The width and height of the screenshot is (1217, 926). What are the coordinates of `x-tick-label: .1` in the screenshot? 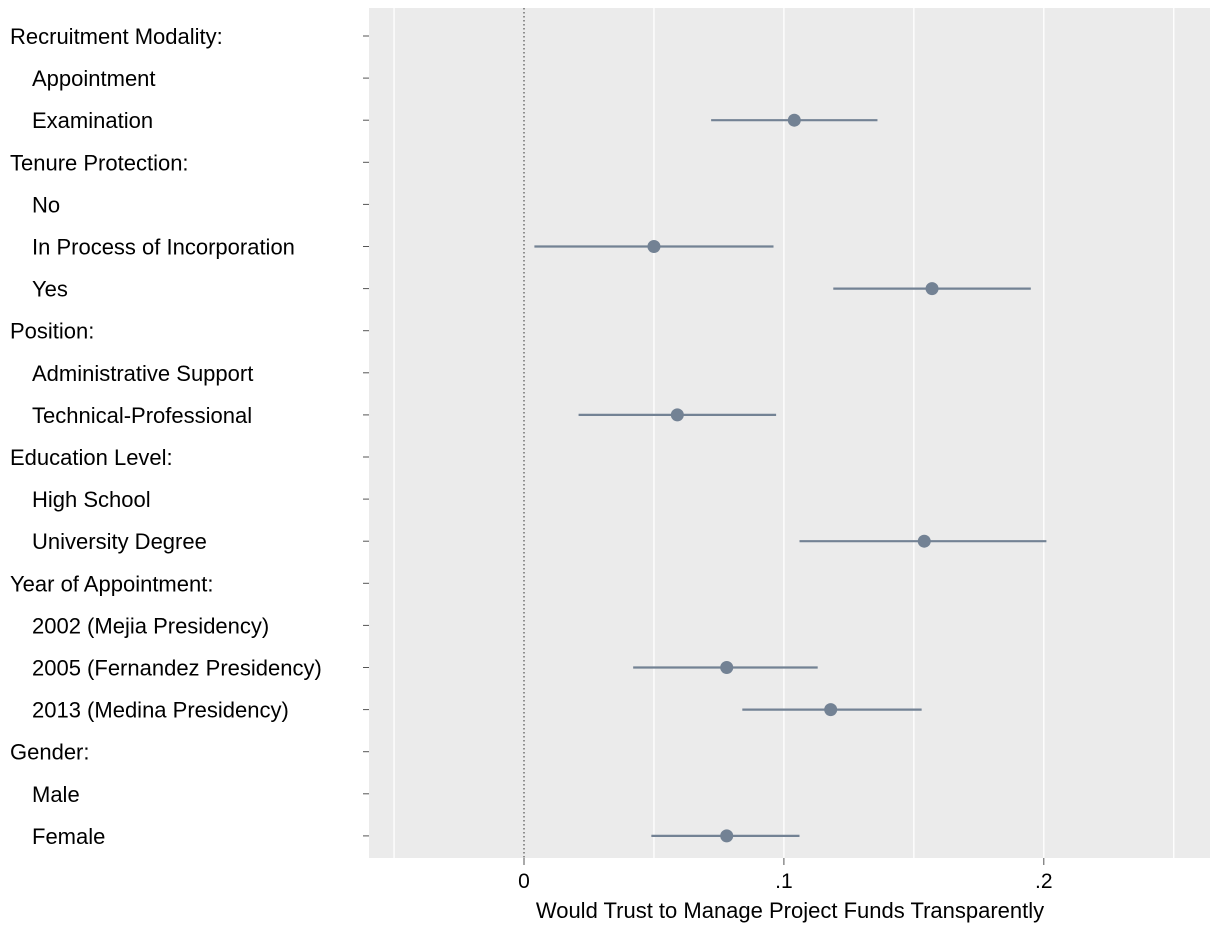 It's located at (784, 881).